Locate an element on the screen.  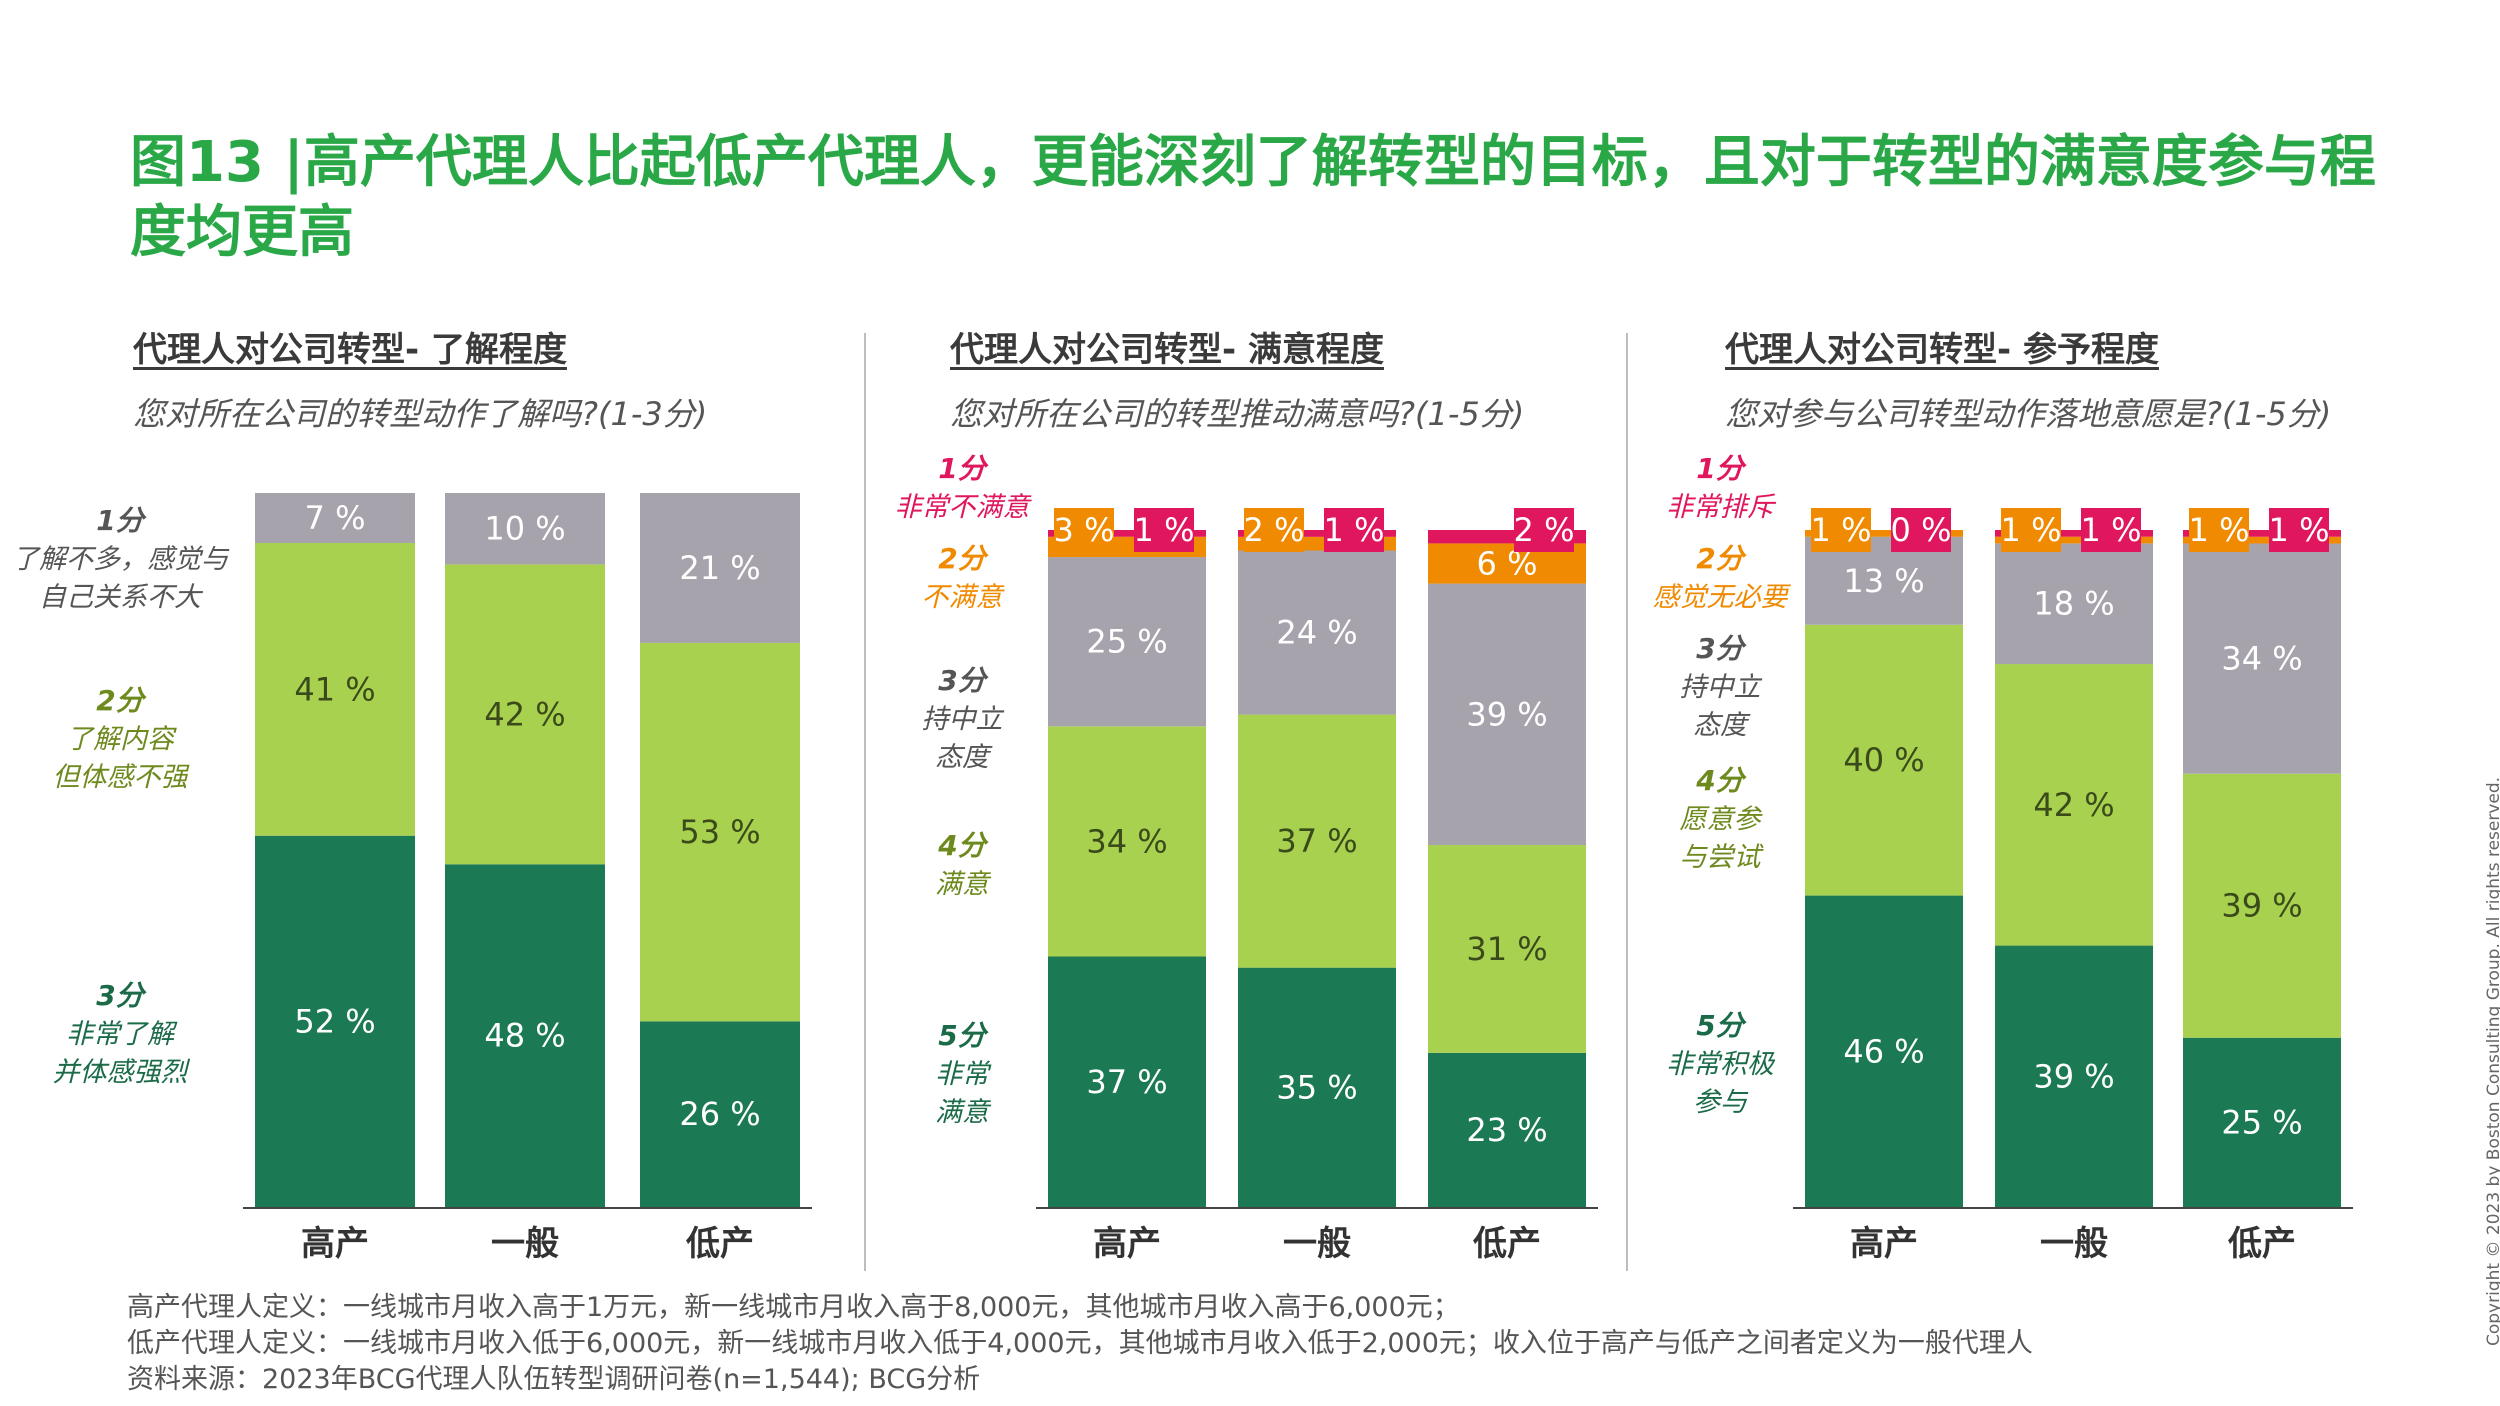
legend-description: 自己关系不大 is located at coordinates (121, 597).